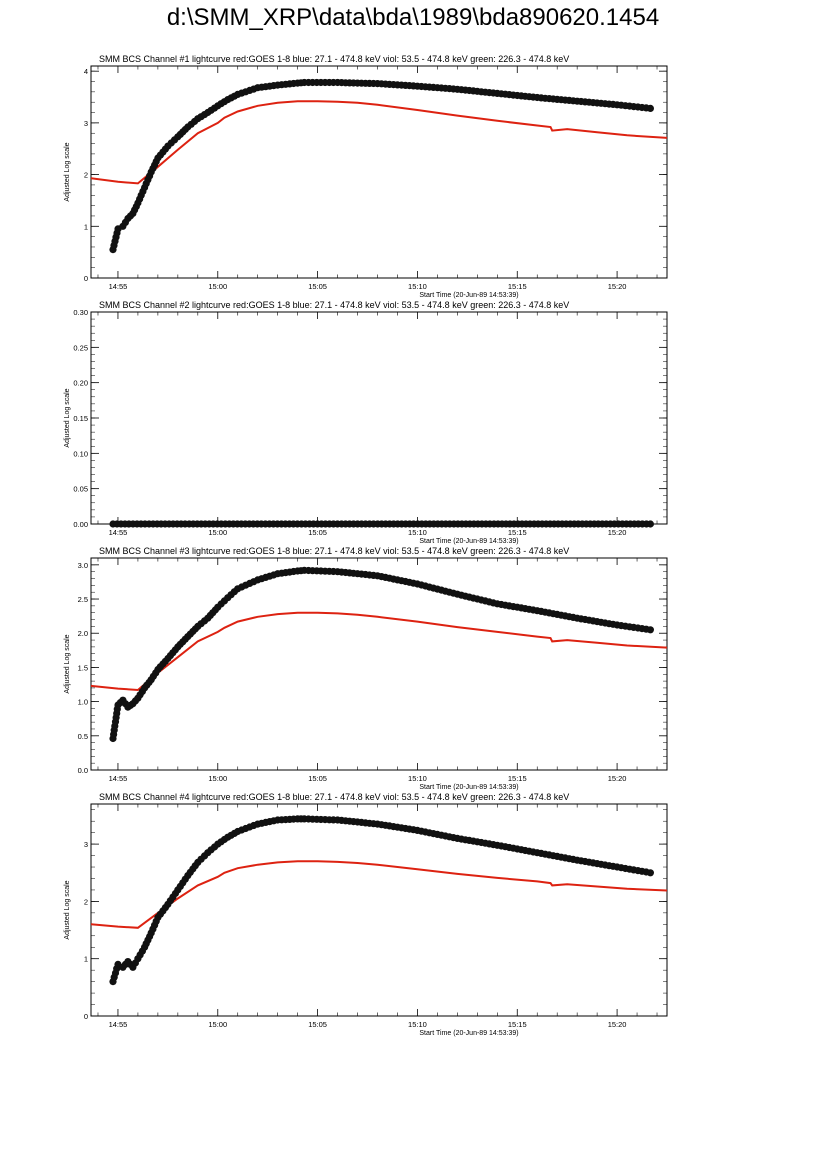 The height and width of the screenshot is (1169, 826). I want to click on y-tick-label: 0.25, so click(80, 347).